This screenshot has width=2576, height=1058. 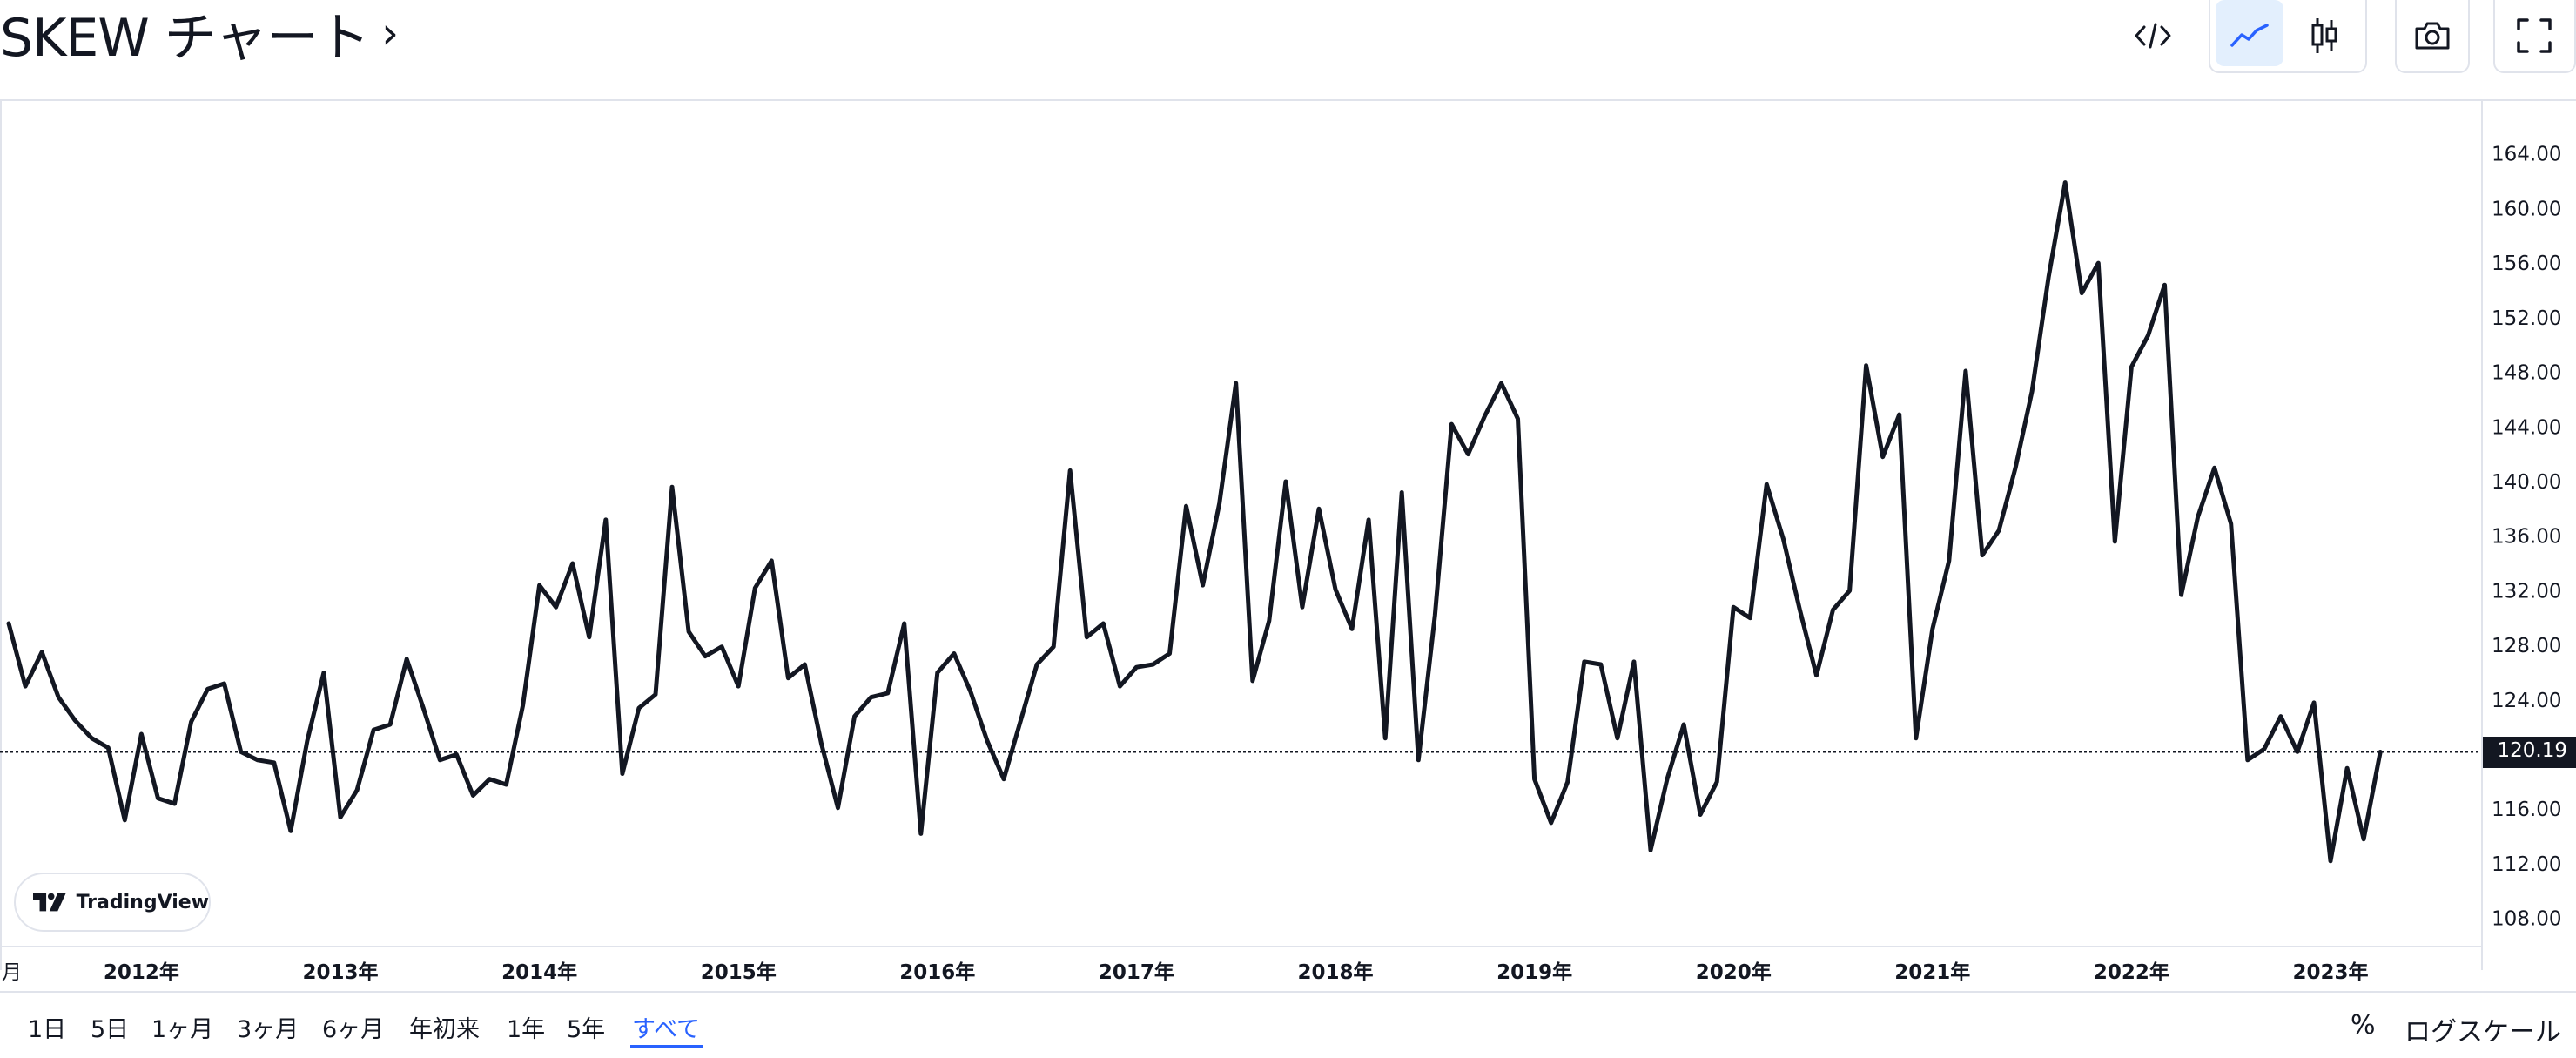 I want to click on time-axis-border, so click(x=1240, y=946).